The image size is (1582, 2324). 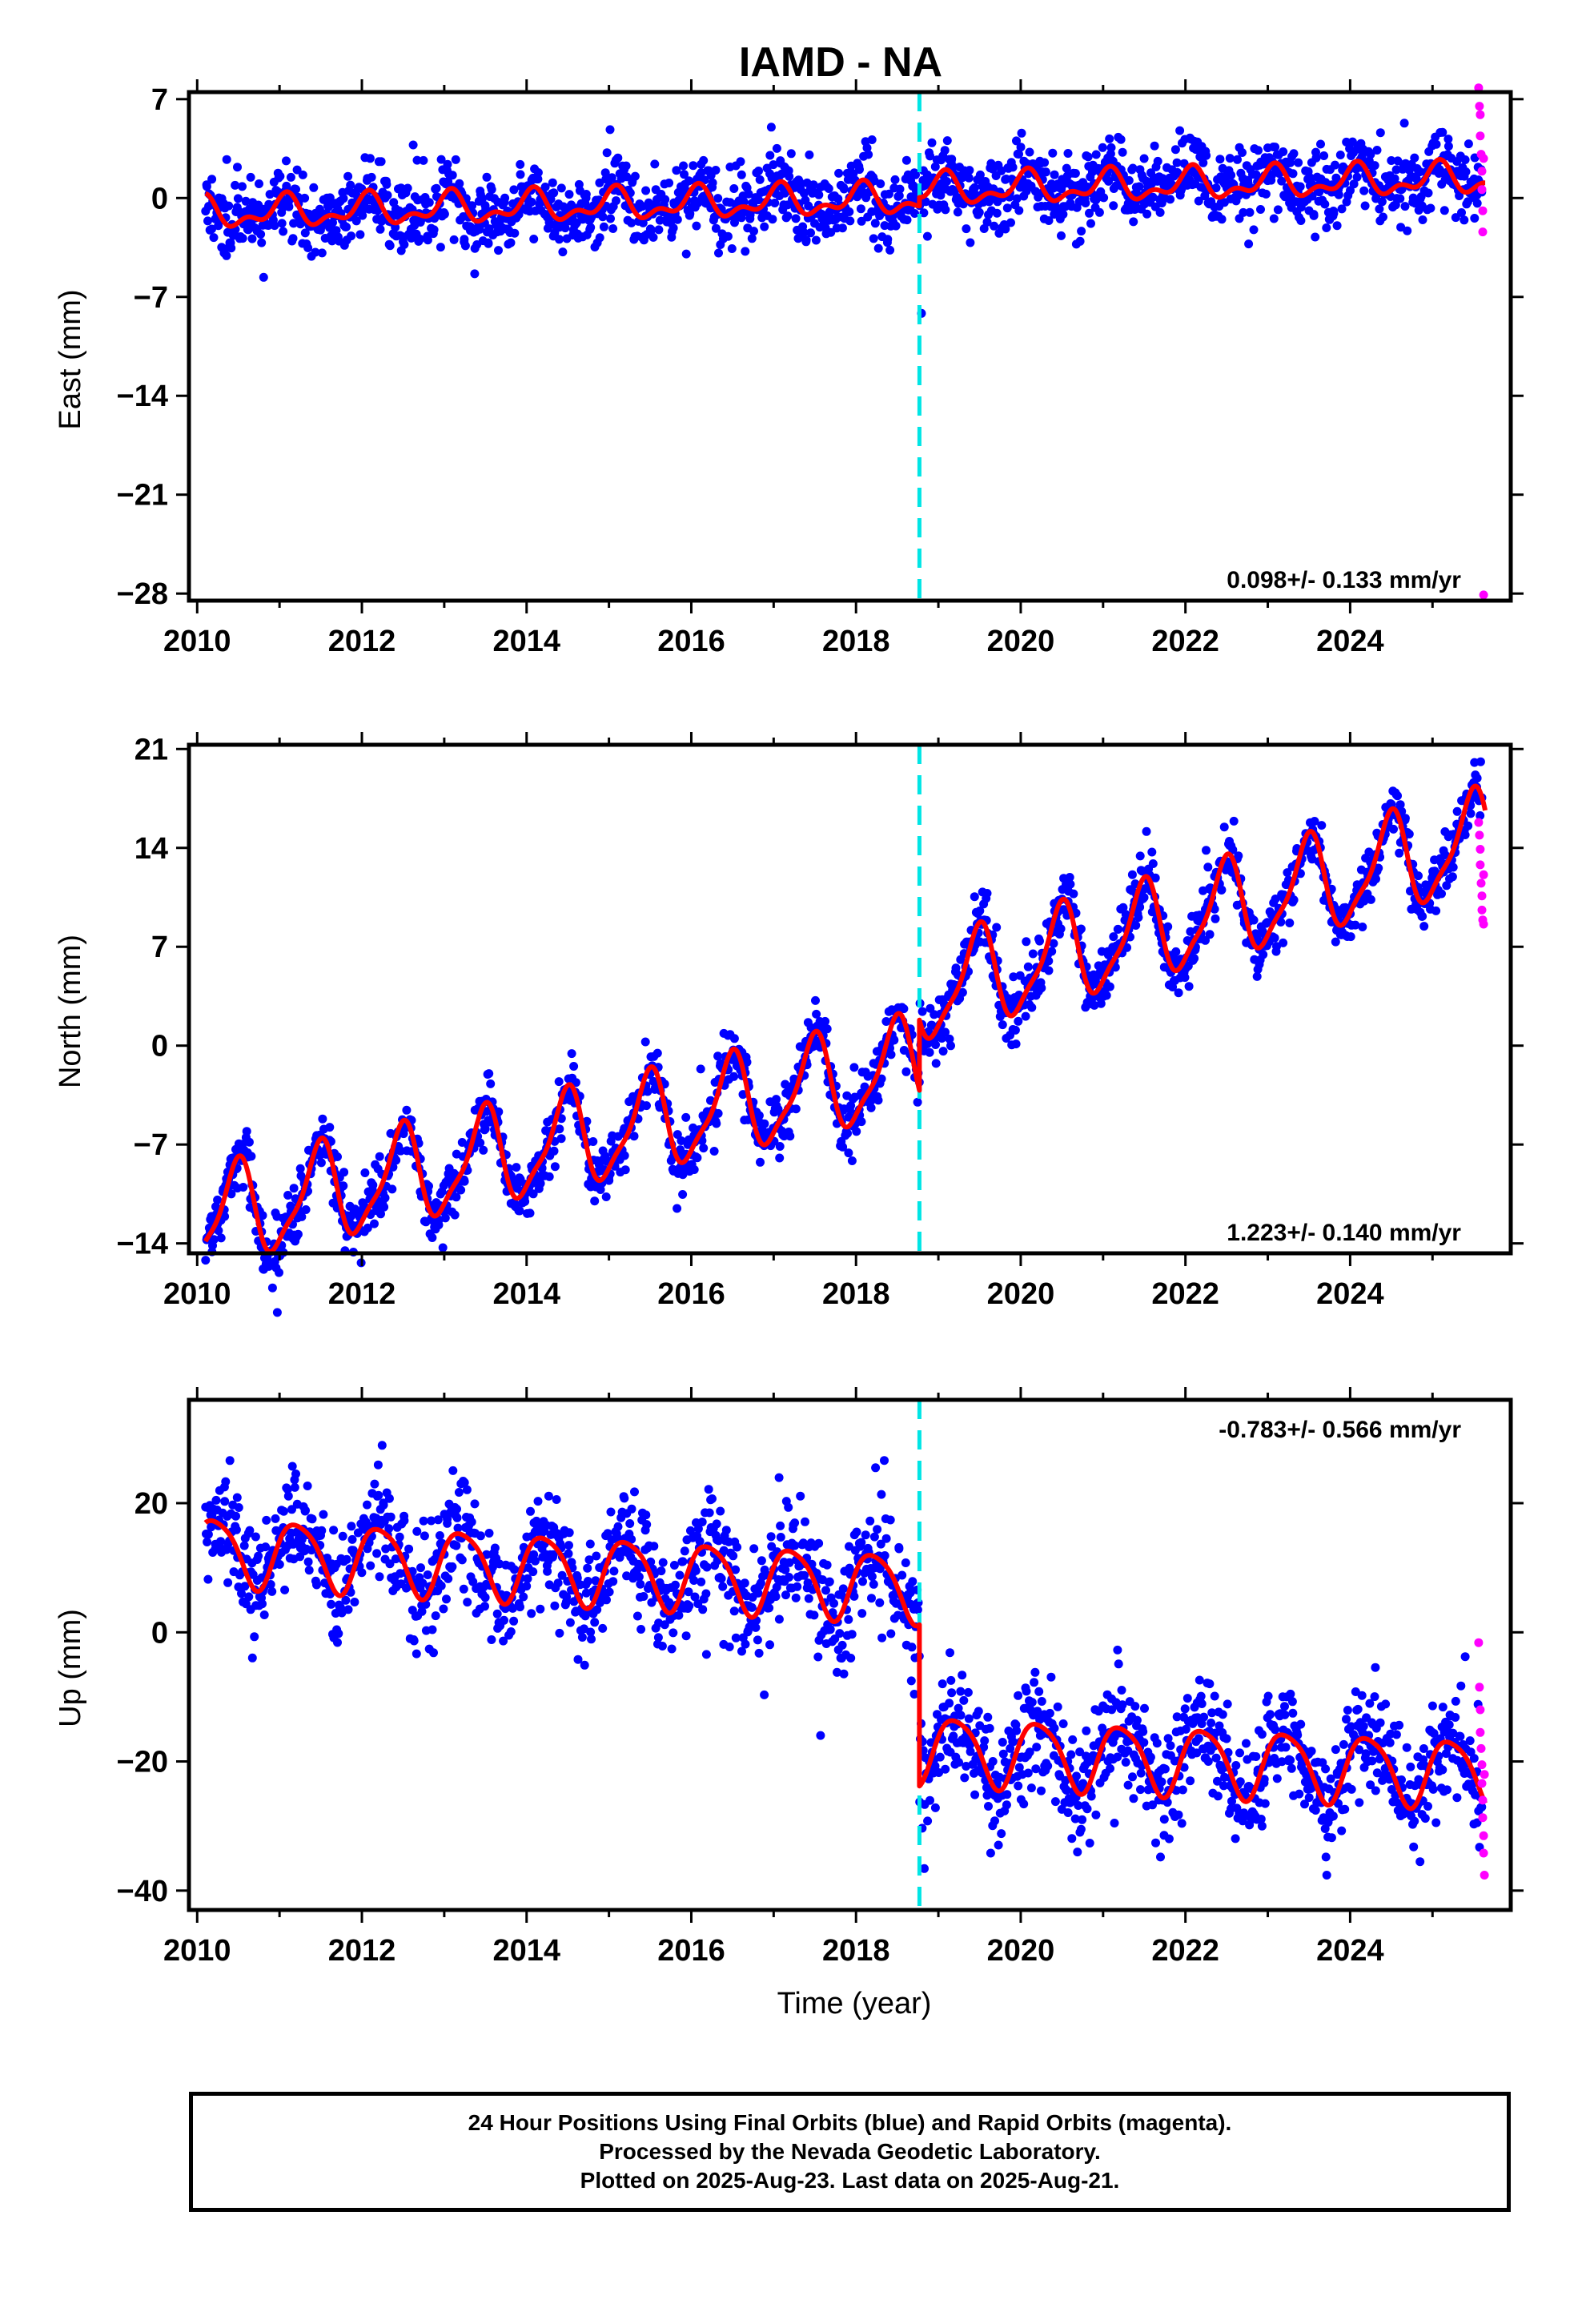 What do you see at coordinates (1484, 158) in the screenshot?
I see `rapid-point-east` at bounding box center [1484, 158].